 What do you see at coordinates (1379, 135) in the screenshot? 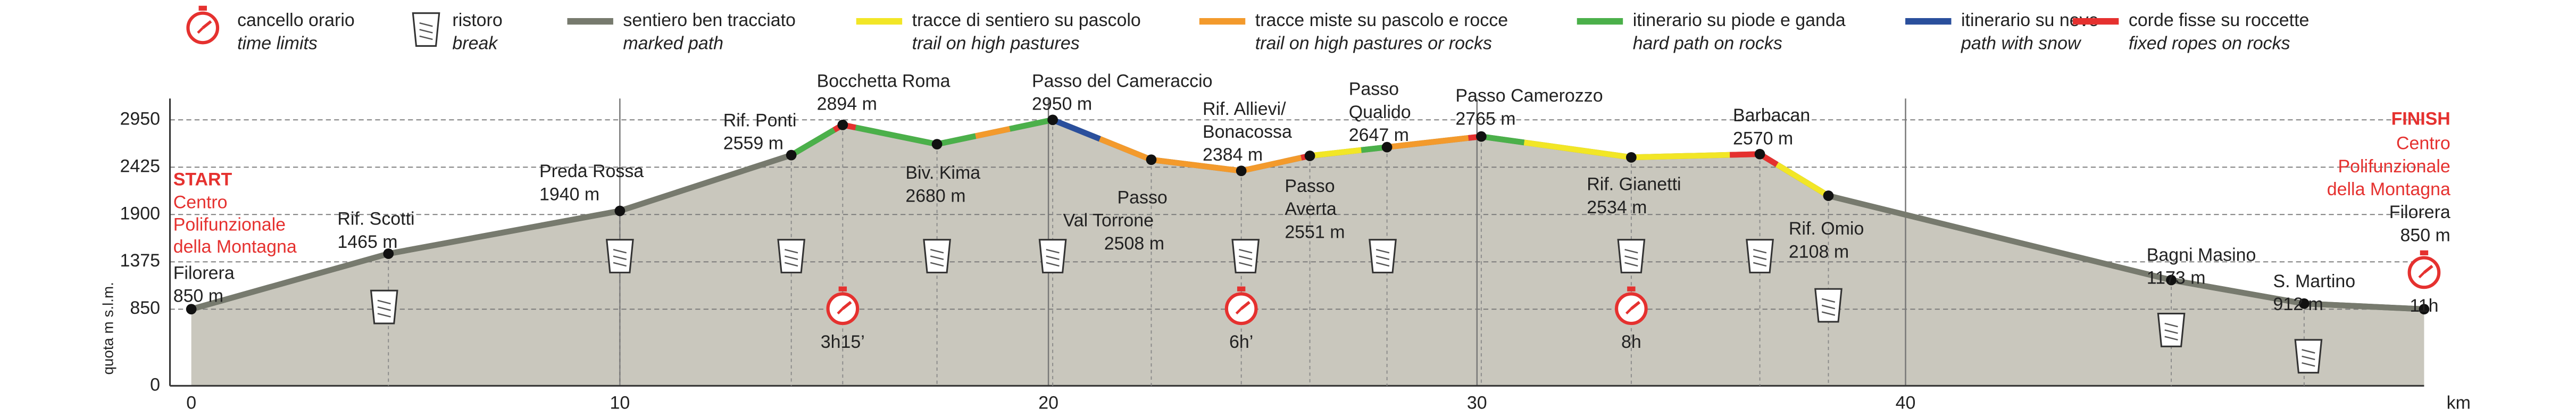
I see `waypoint-elevation: 2647 m` at bounding box center [1379, 135].